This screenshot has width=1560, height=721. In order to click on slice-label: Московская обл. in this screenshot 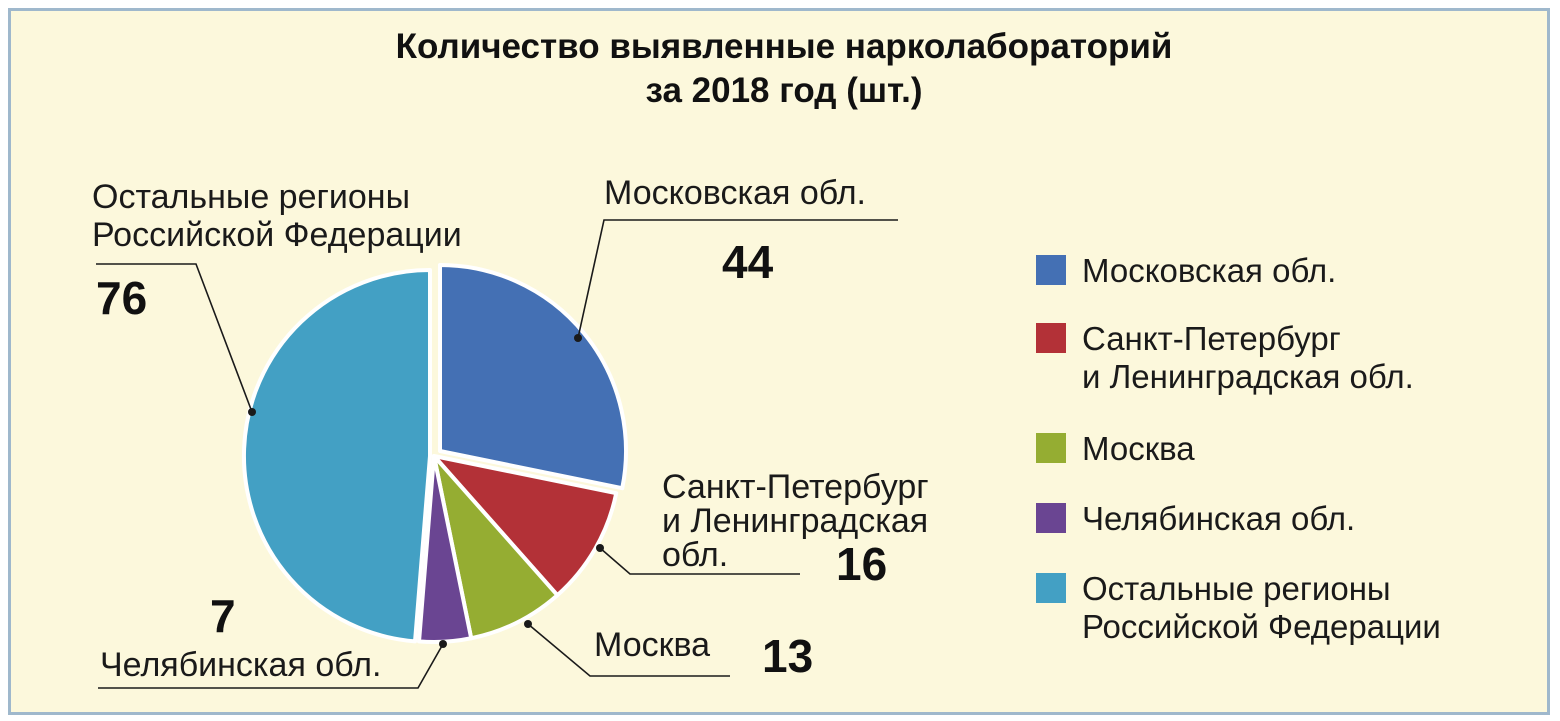, I will do `click(735, 193)`.